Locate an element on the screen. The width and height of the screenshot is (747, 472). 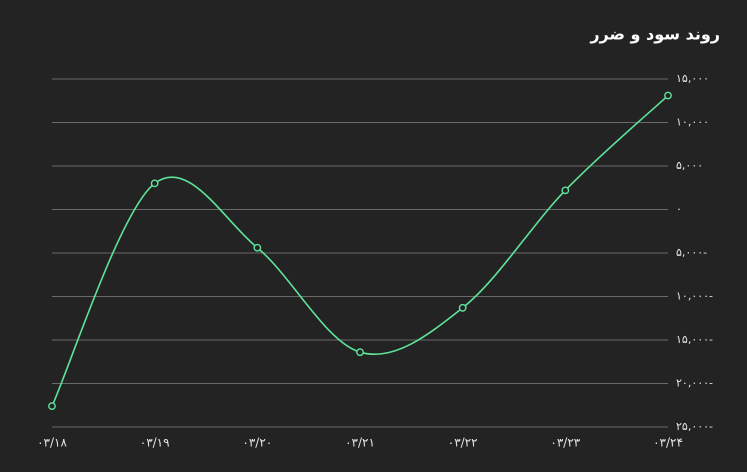
y-tick-label: ۲۰,۰۰۰- is located at coordinates (694, 383).